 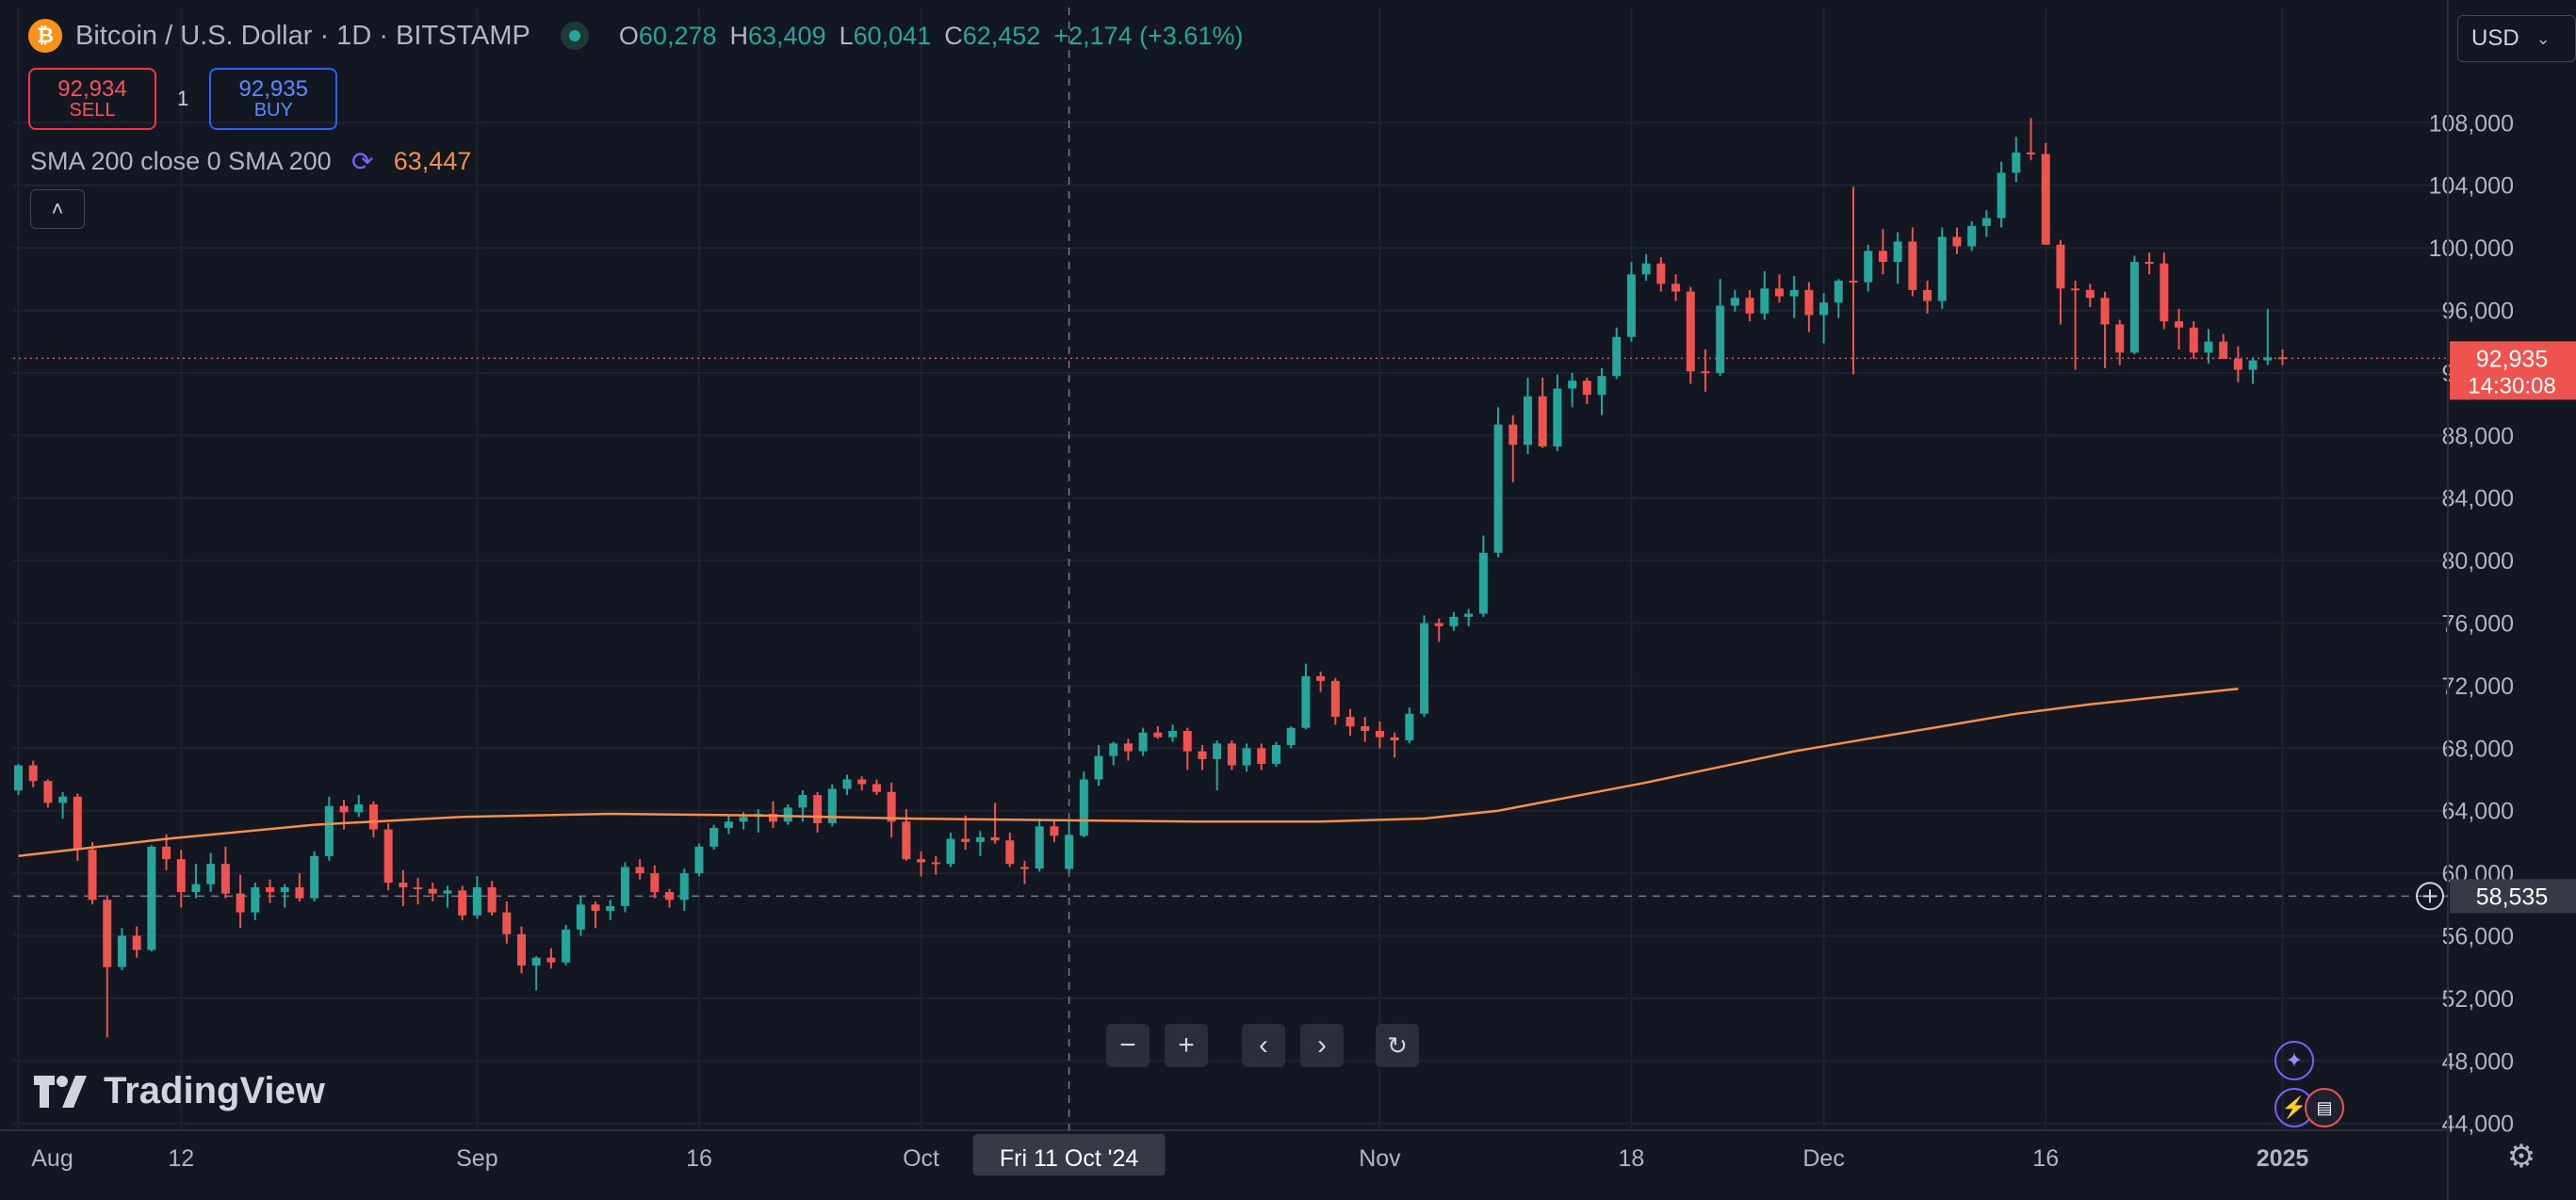 What do you see at coordinates (179, 1091) in the screenshot?
I see `tradingview-logo: TradingView` at bounding box center [179, 1091].